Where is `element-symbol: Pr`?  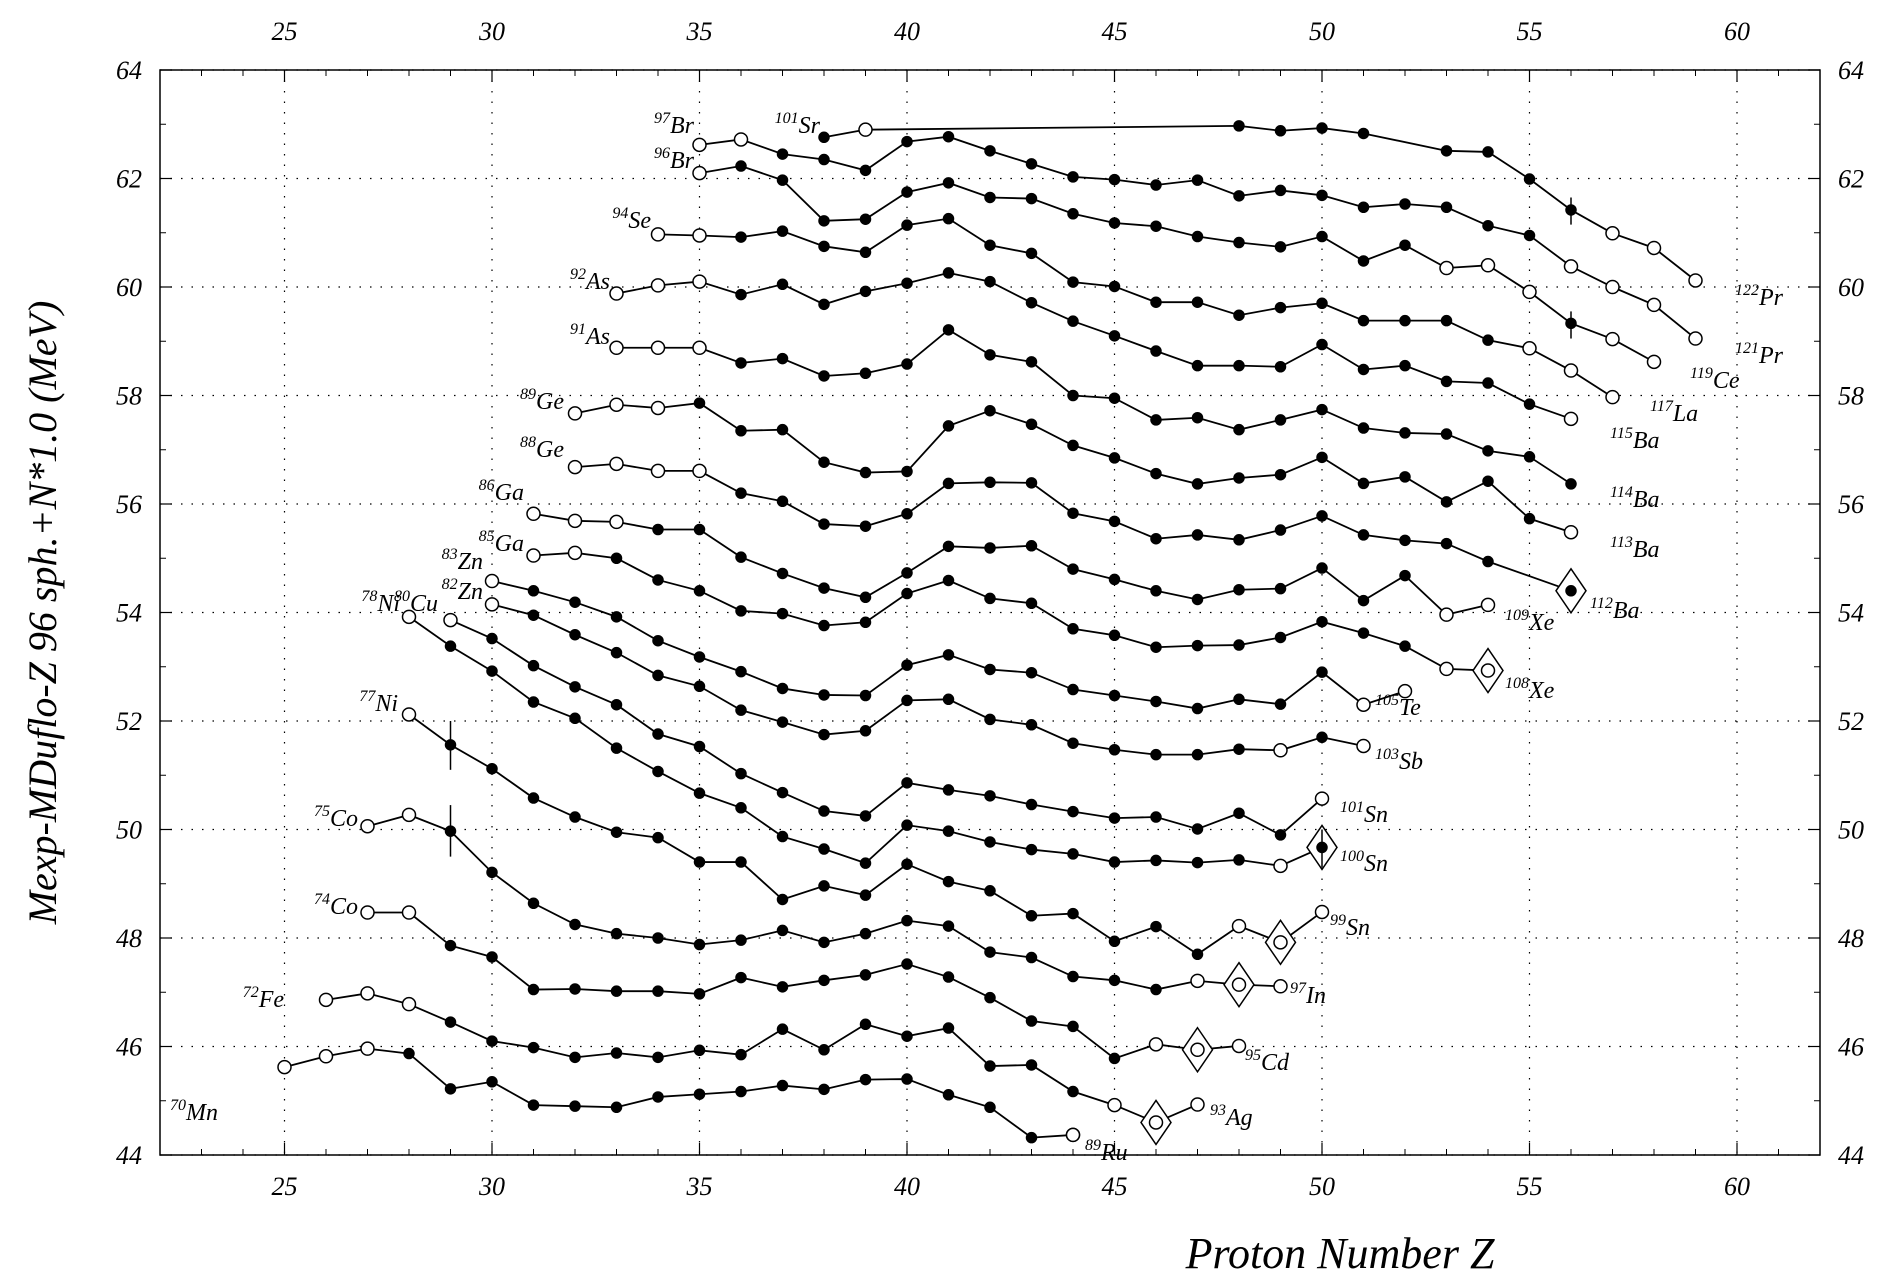
element-symbol: Pr is located at coordinates (1771, 356).